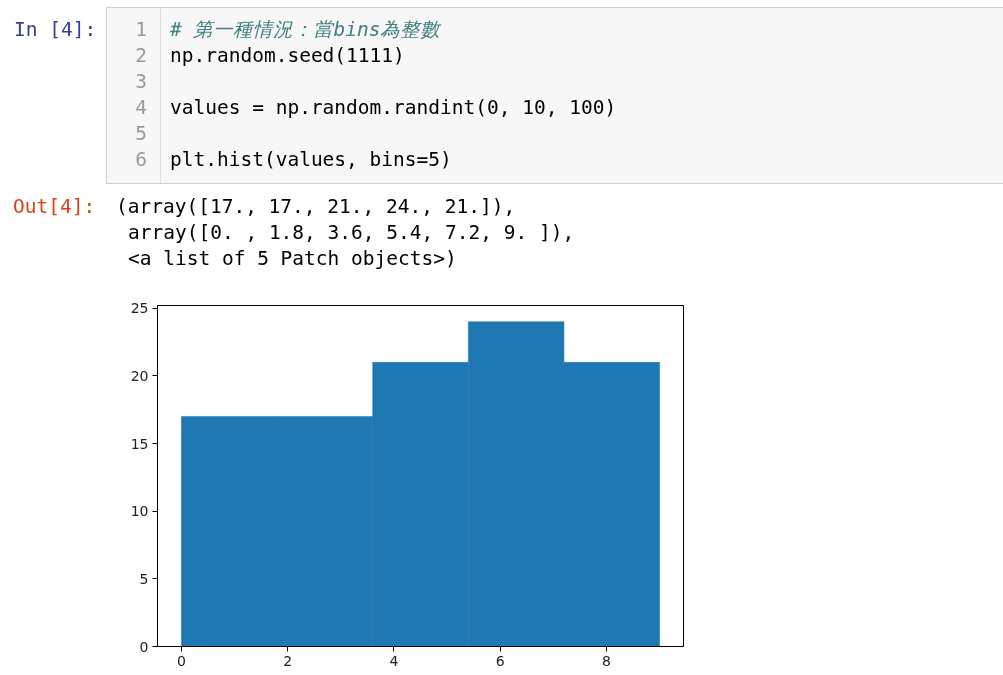 This screenshot has width=1003, height=675. Describe the element at coordinates (394, 660) in the screenshot. I see `x-tick-label: 4` at that location.